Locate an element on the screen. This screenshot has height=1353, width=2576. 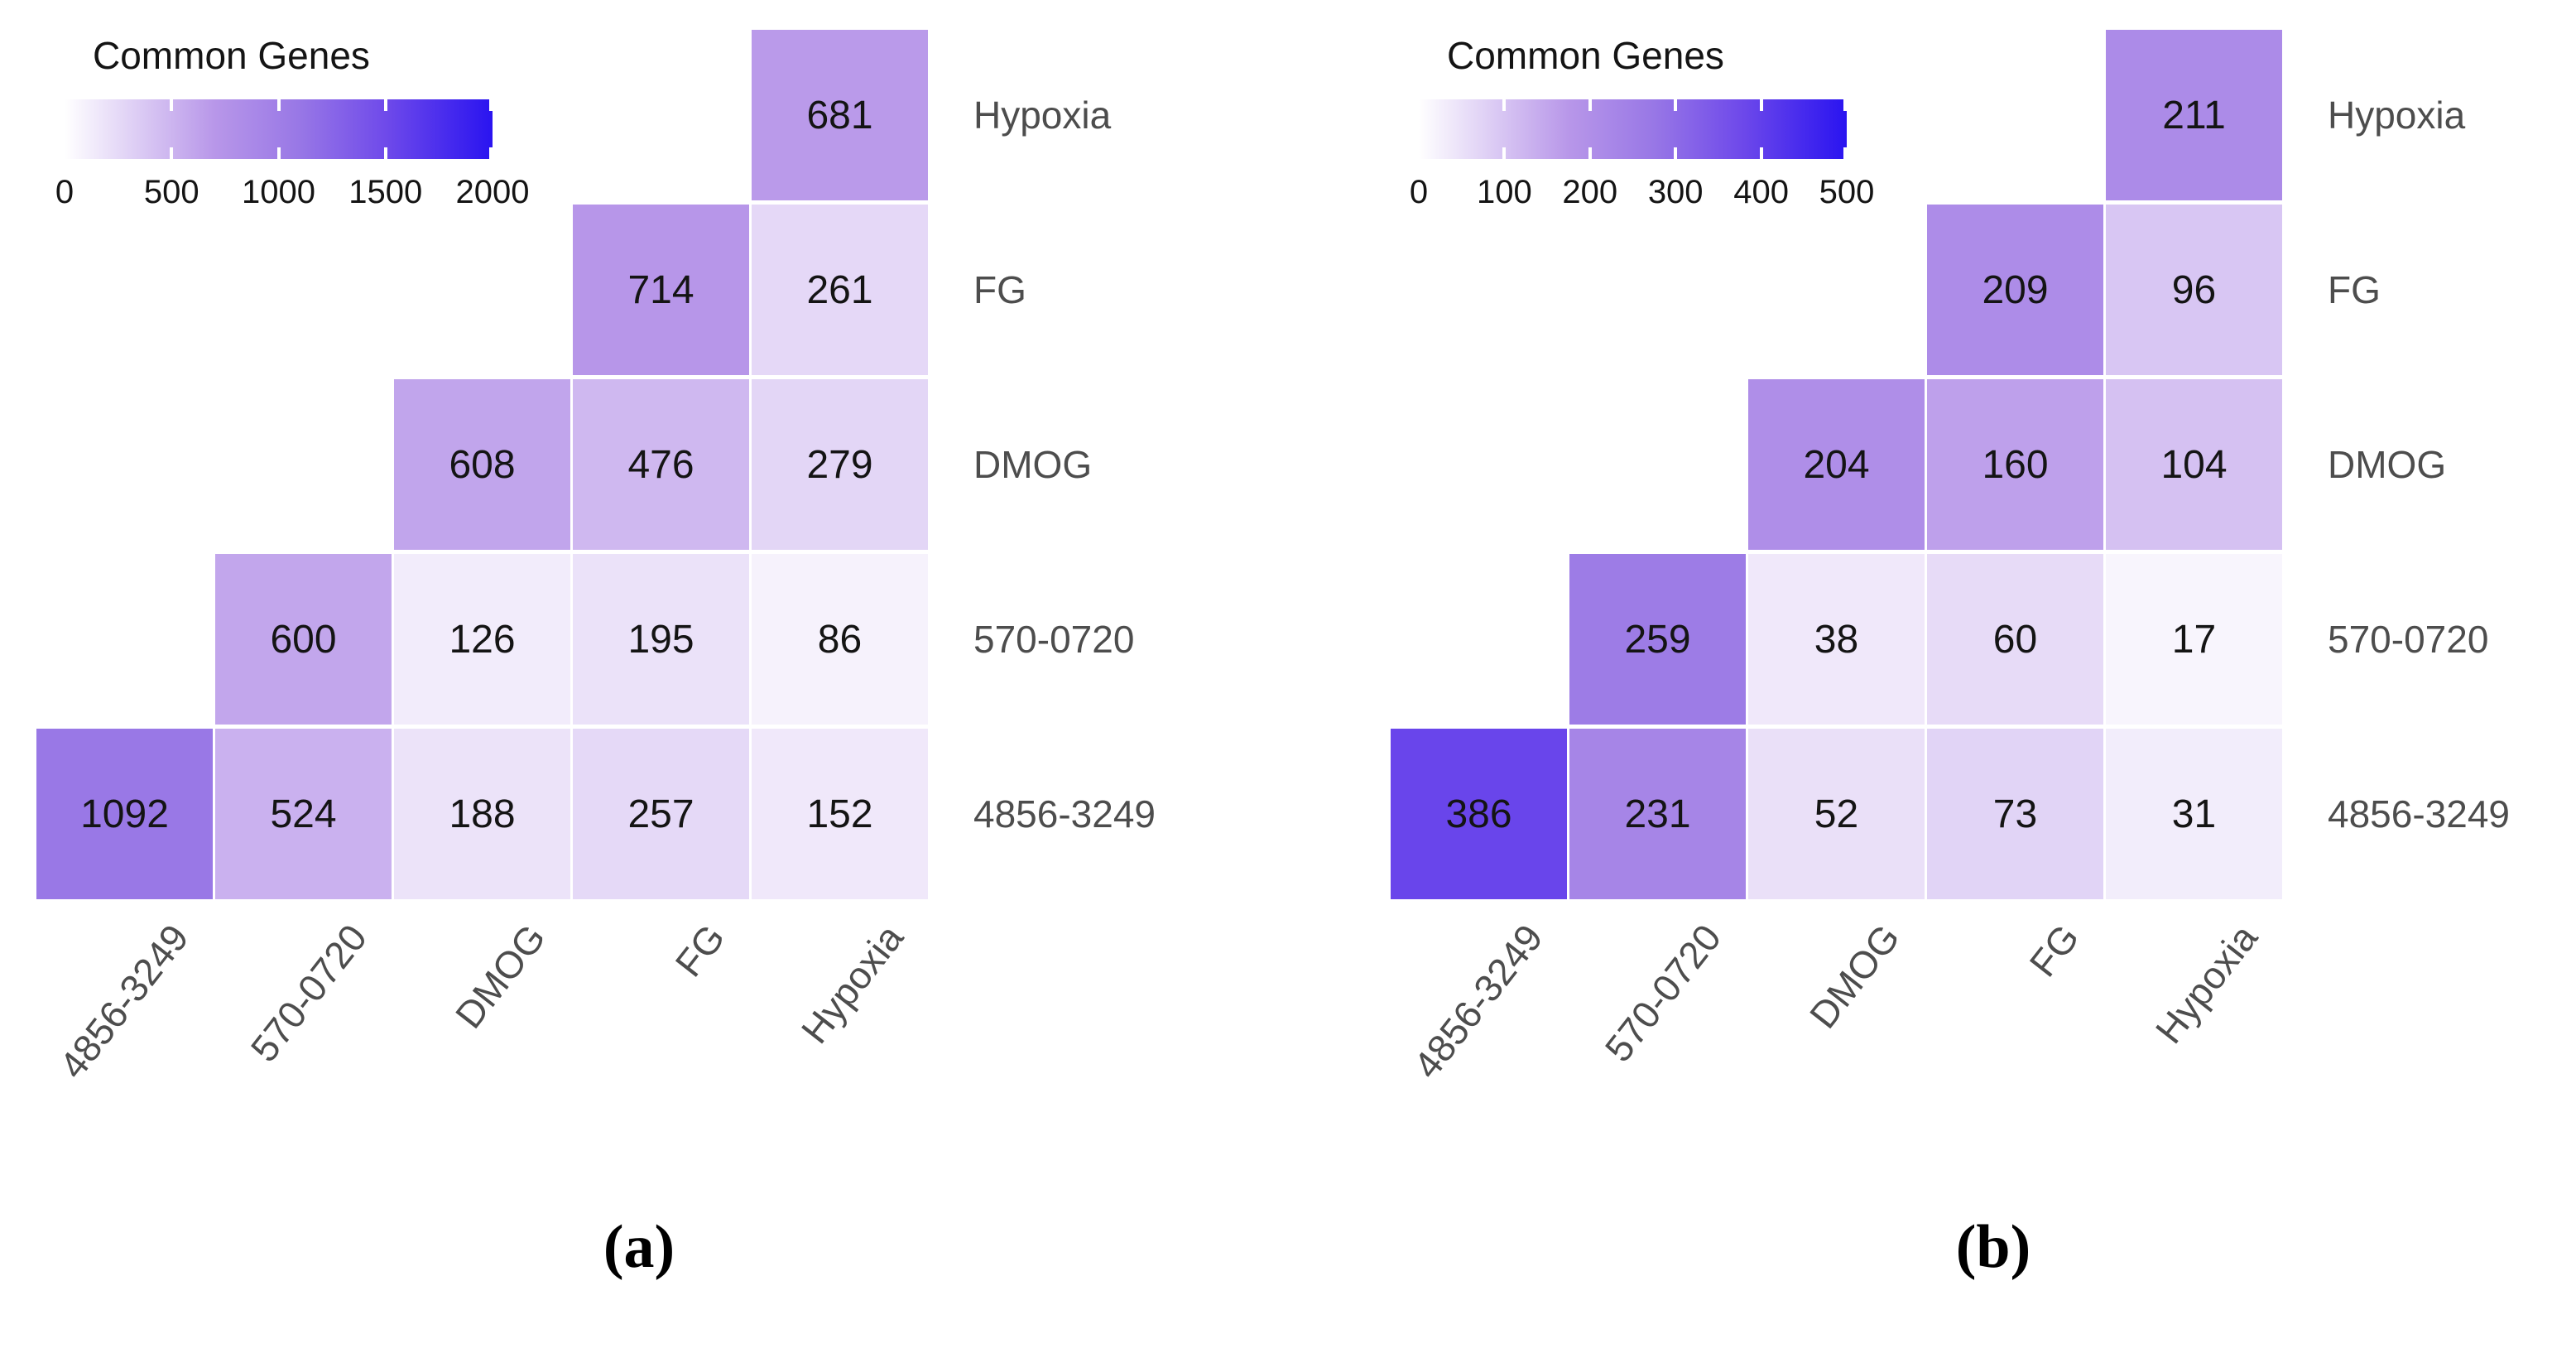
heatmap-cell: 31 is located at coordinates (2194, 814).